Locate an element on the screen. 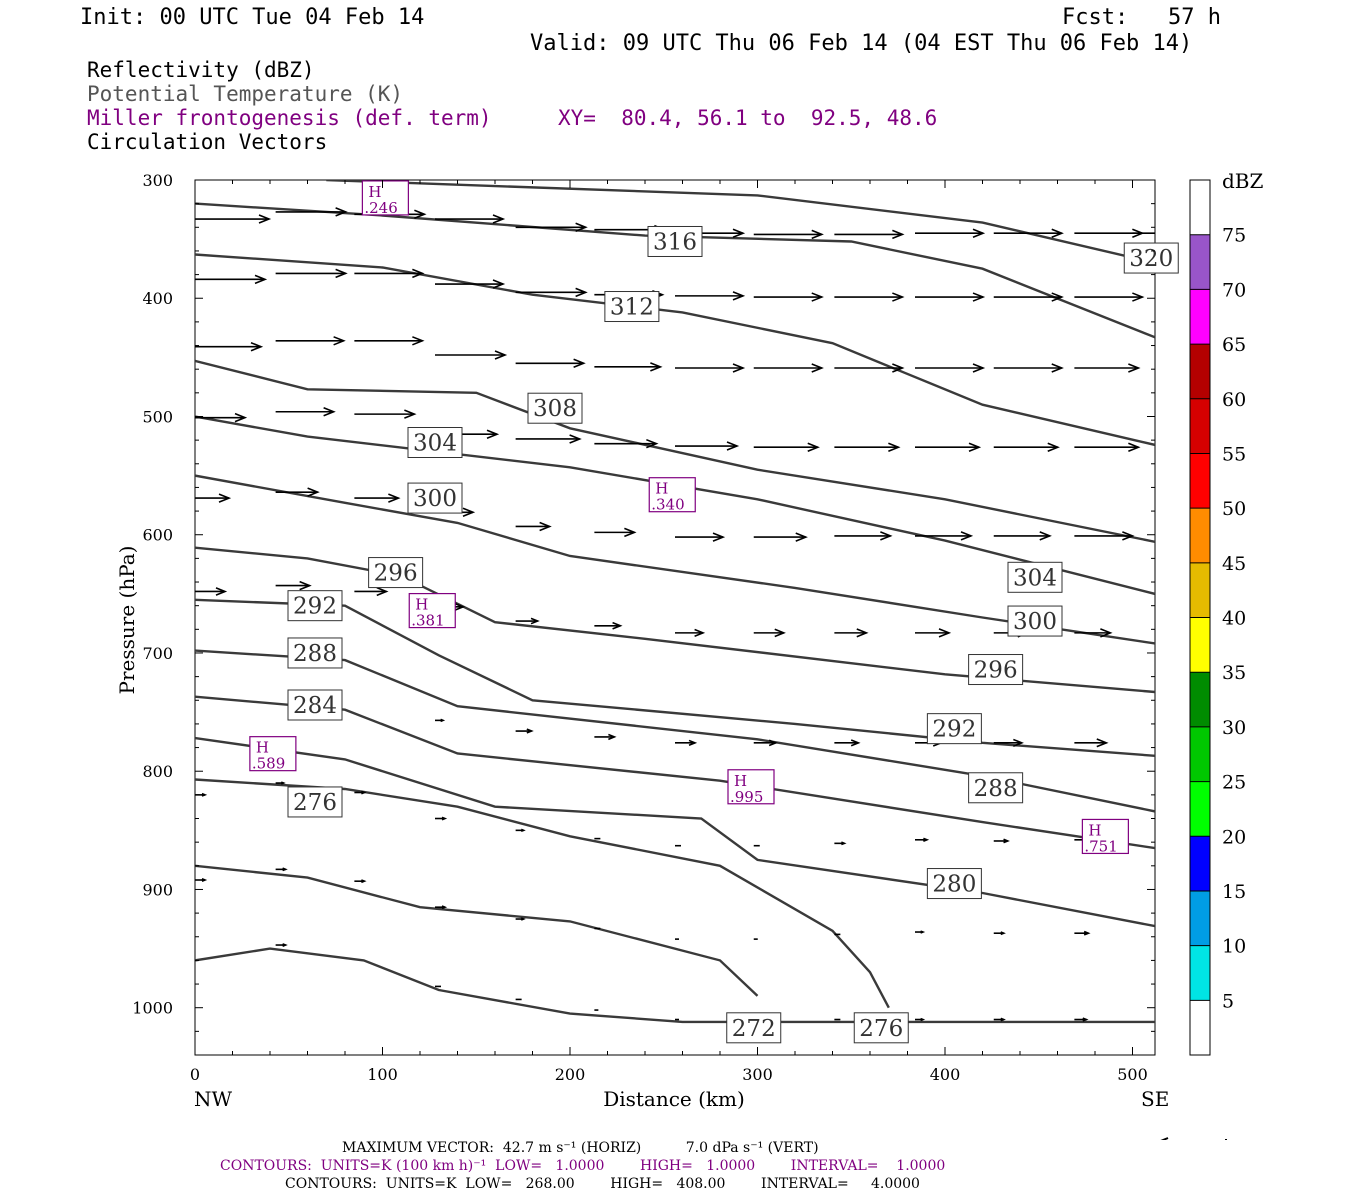 Image resolution: width=1350 pixels, height=1200 pixels. contour-label: 312 is located at coordinates (632, 308).